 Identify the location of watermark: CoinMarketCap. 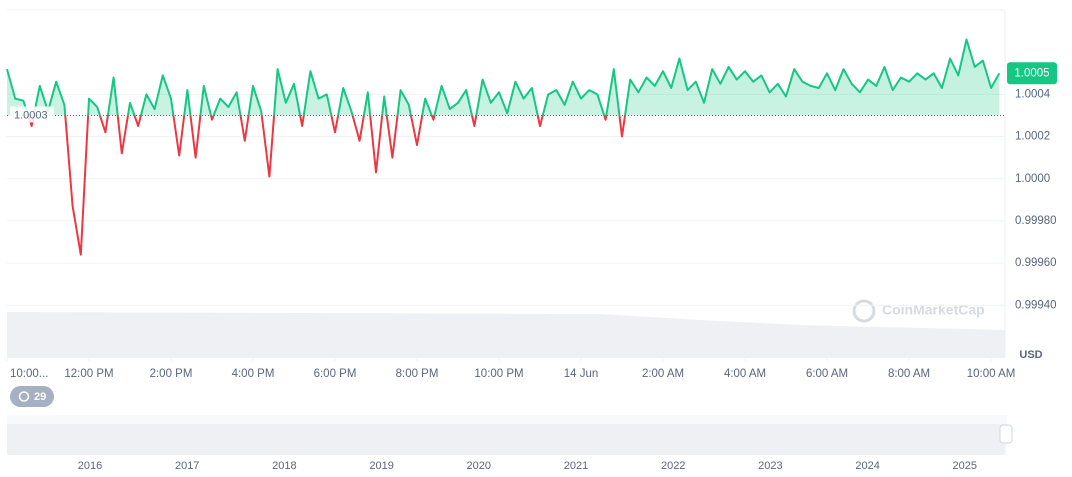
(918, 311).